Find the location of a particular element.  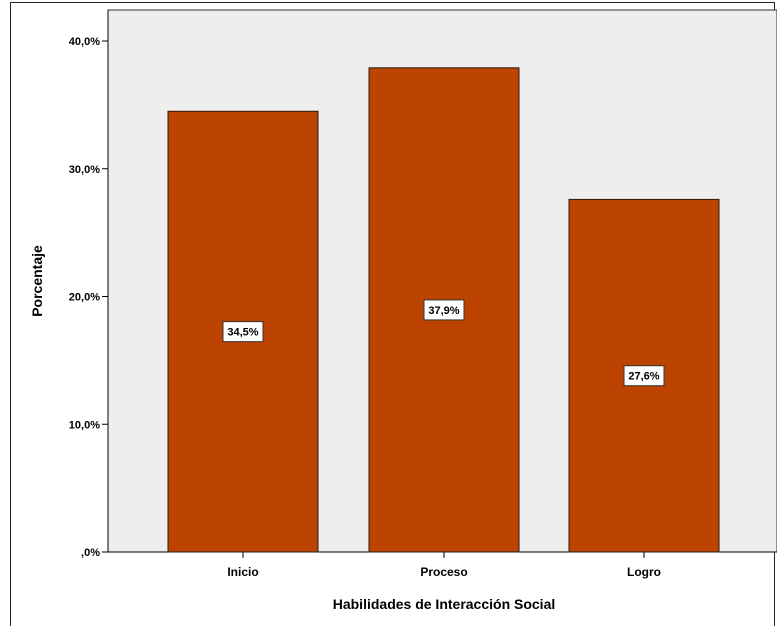

y-tick-label: ,0% is located at coordinates (90, 553).